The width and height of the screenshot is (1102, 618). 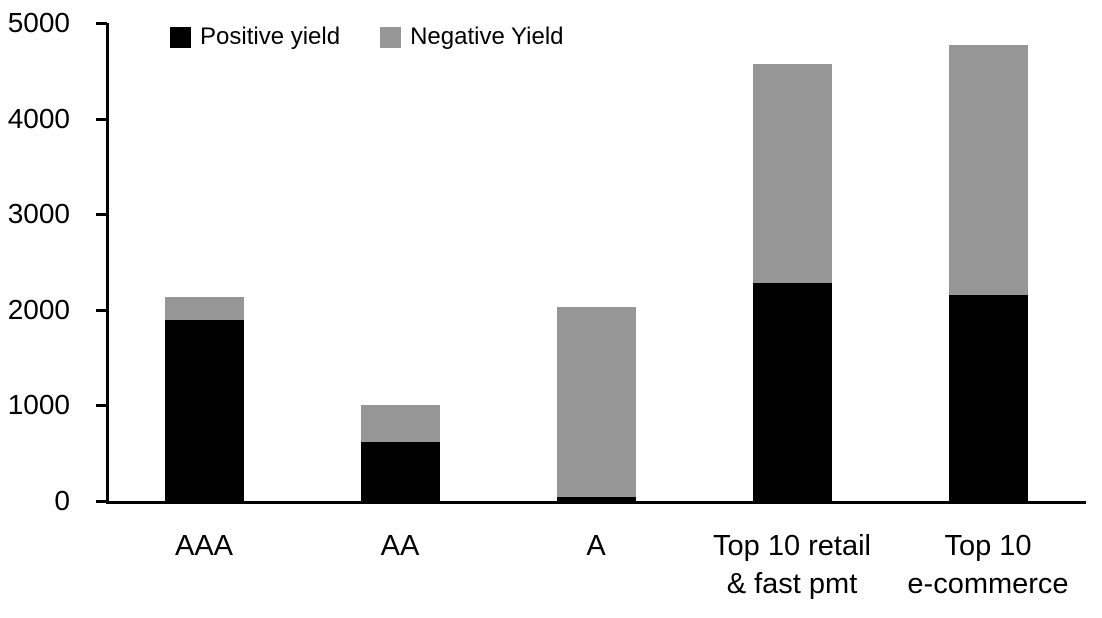 I want to click on legend-label: Positive yield, so click(x=270, y=36).